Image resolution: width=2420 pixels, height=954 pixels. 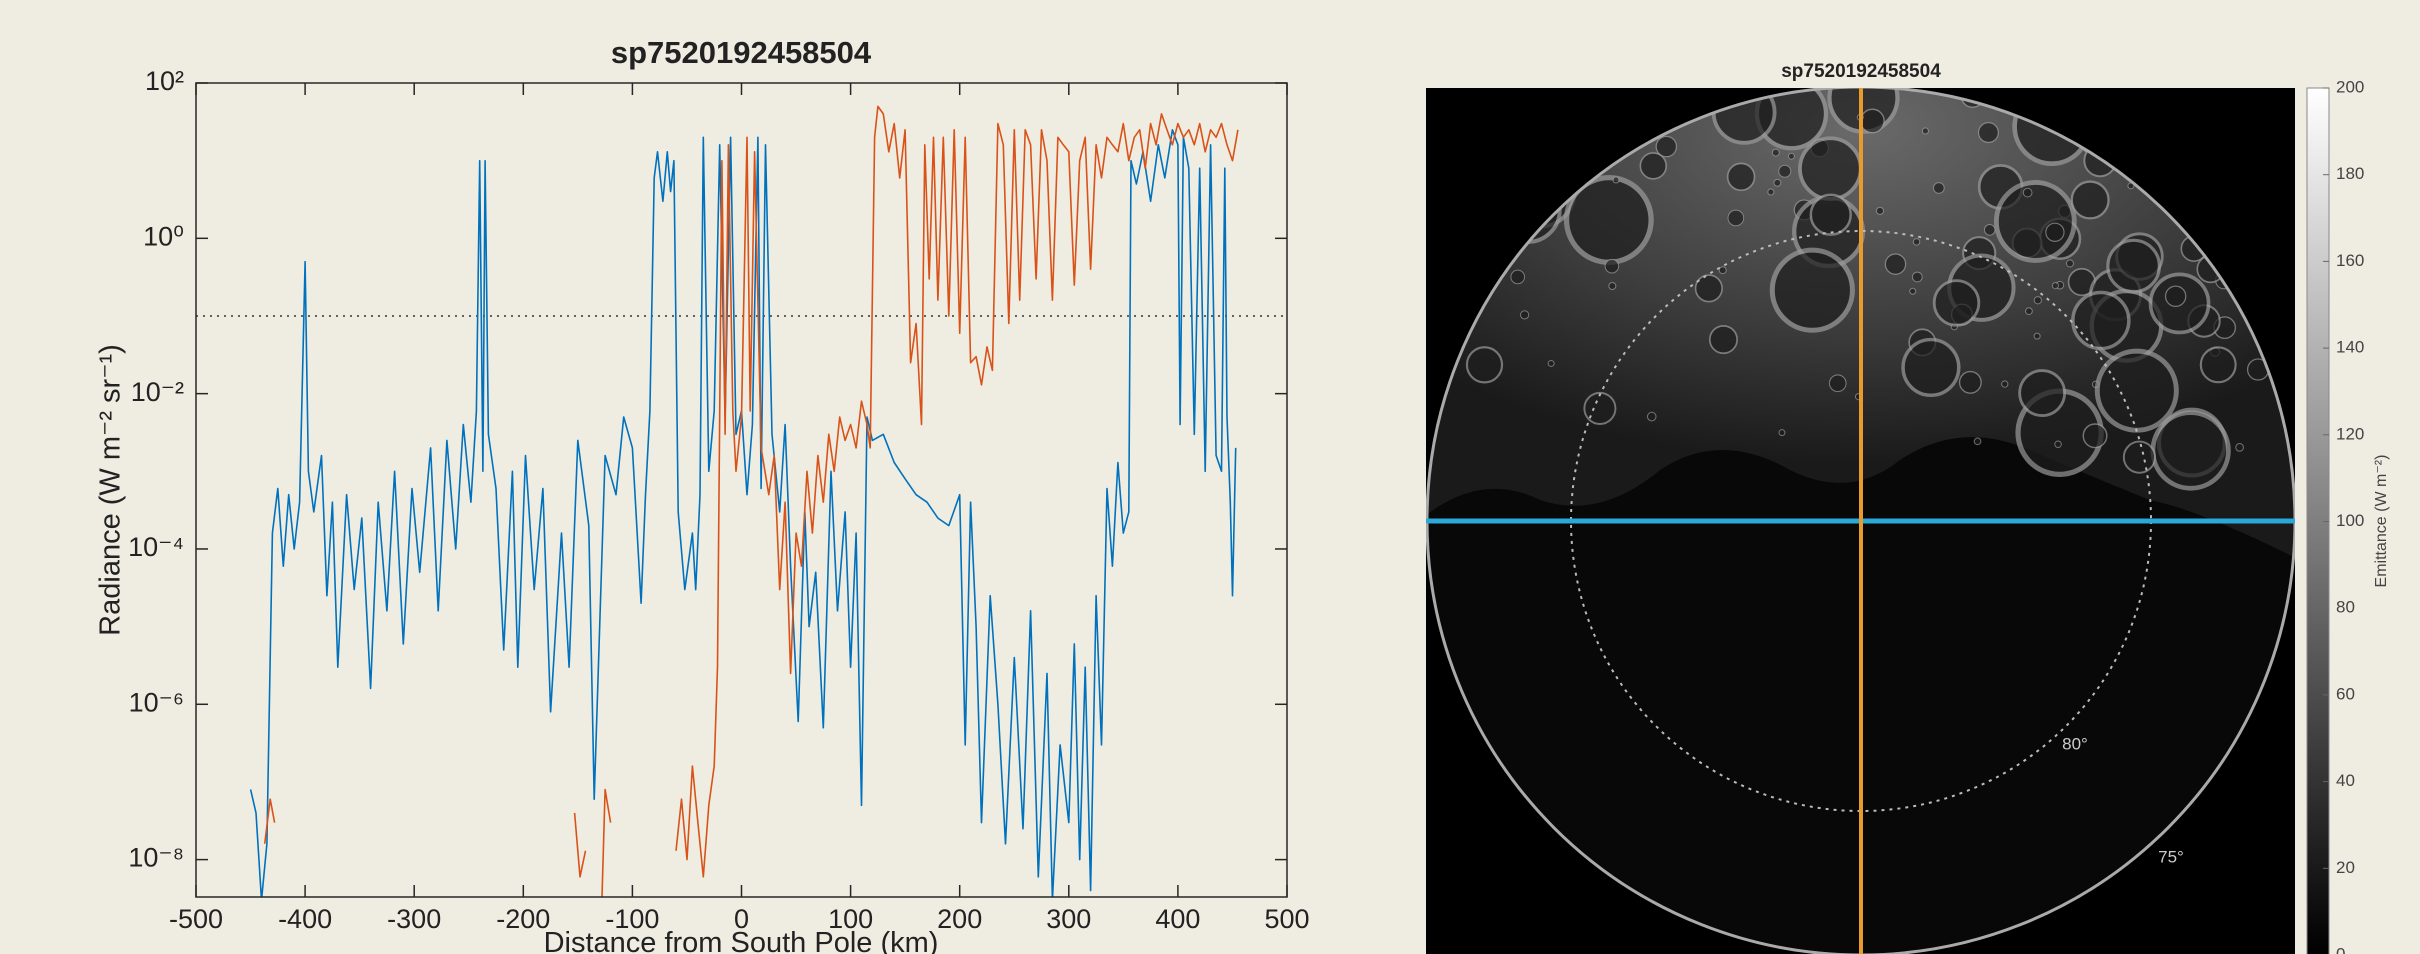 I want to click on x-tick-label: 500, so click(x=1286, y=919).